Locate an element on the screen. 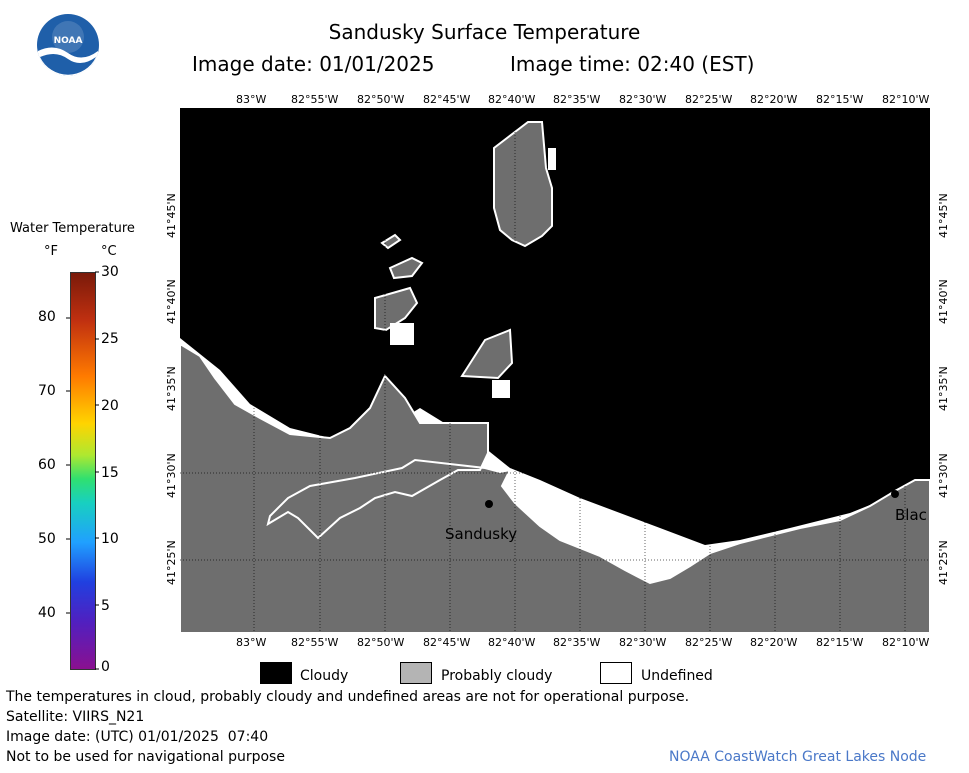  image-date: Image date: 01/01/2025 is located at coordinates (313, 64).